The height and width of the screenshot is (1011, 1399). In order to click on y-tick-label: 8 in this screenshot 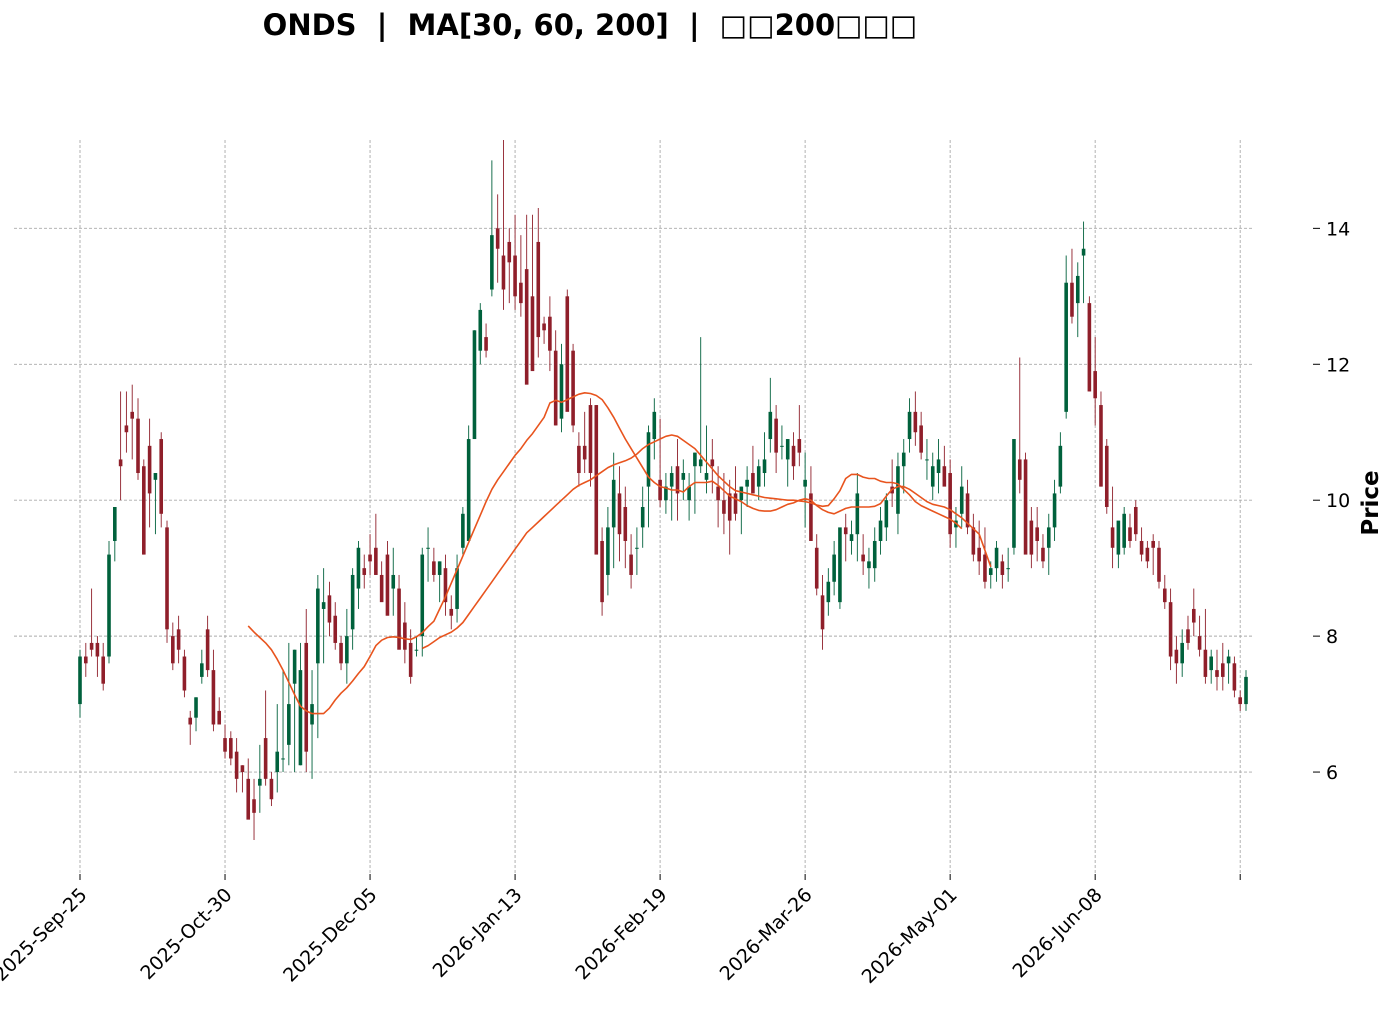, I will do `click(1332, 637)`.